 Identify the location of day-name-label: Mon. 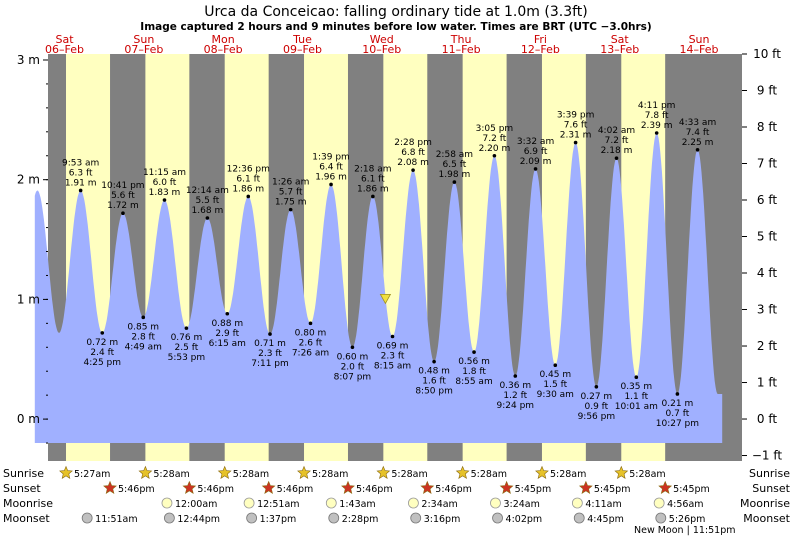
(223, 39).